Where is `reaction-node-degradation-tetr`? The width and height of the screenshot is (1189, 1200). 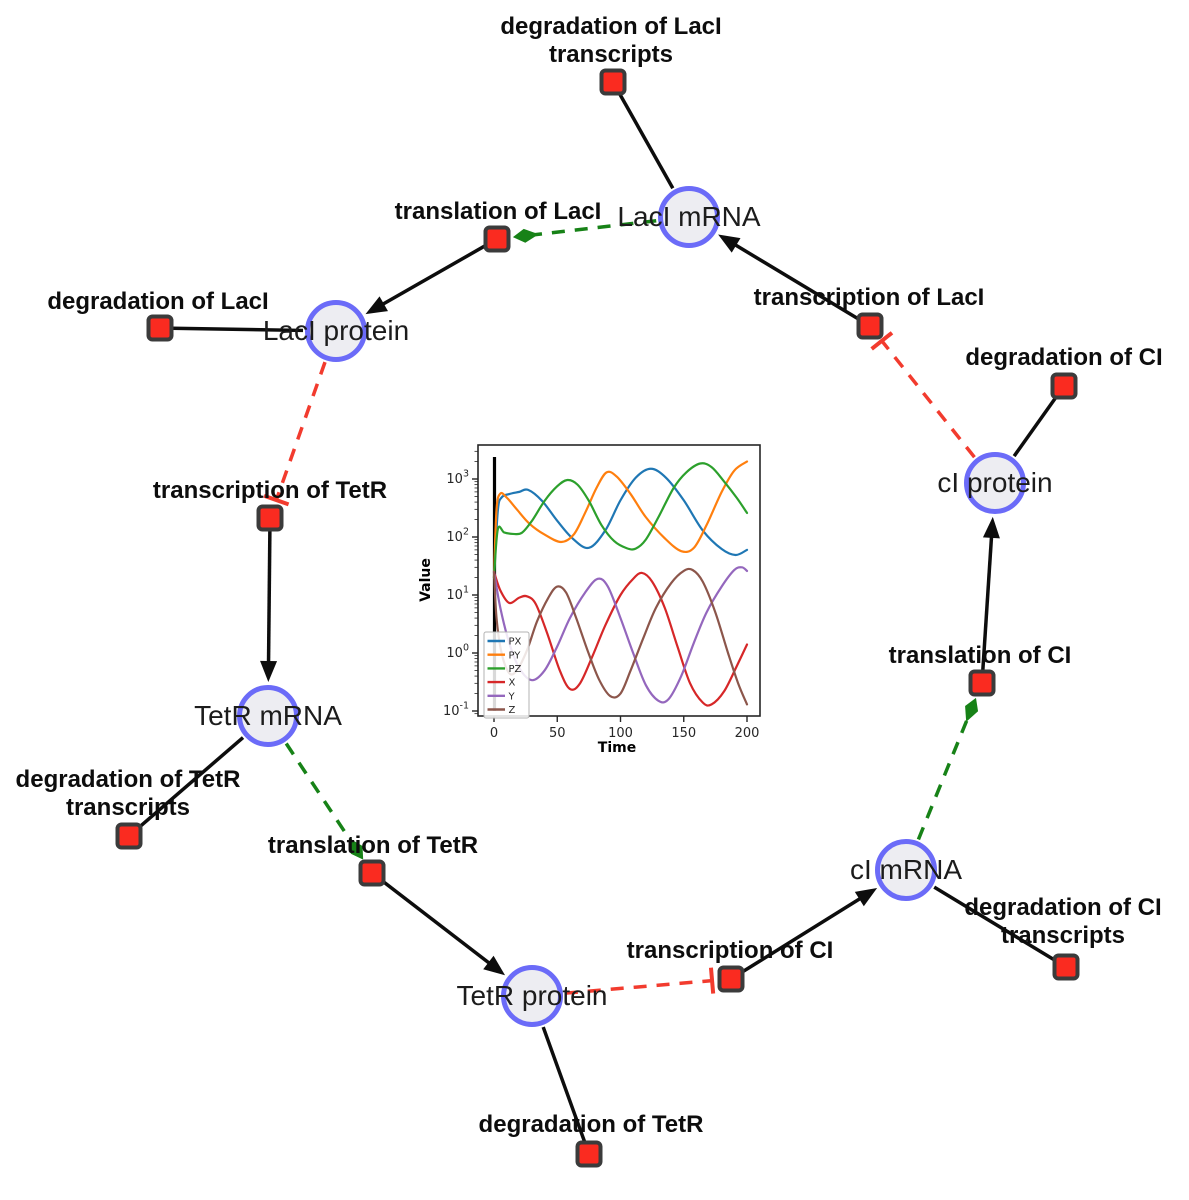 reaction-node-degradation-tetr is located at coordinates (589, 1154).